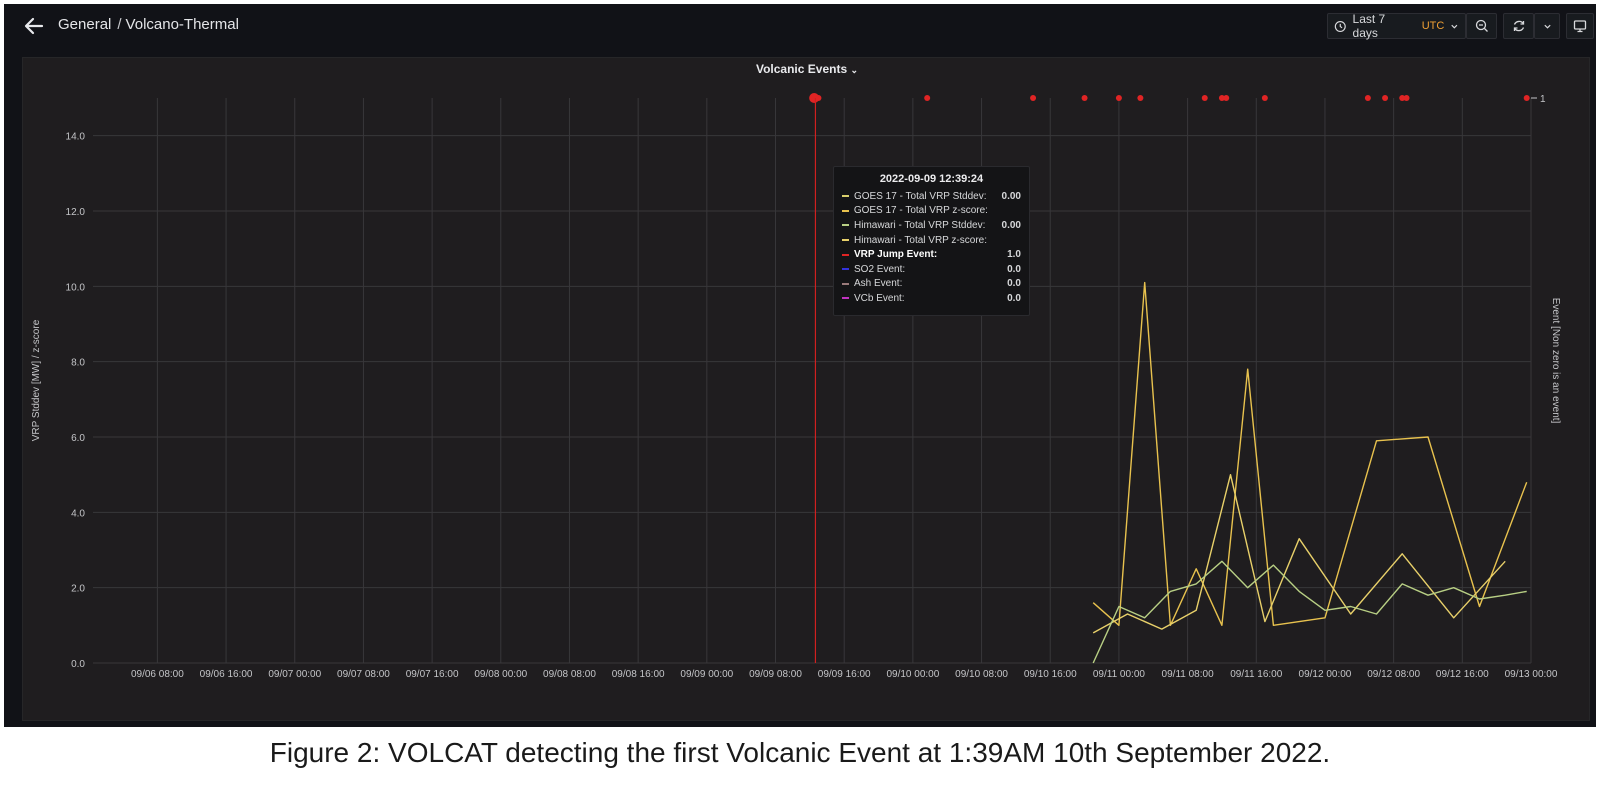  Describe the element at coordinates (854, 70) in the screenshot. I see `chevron-down-icon: ⌄` at that location.